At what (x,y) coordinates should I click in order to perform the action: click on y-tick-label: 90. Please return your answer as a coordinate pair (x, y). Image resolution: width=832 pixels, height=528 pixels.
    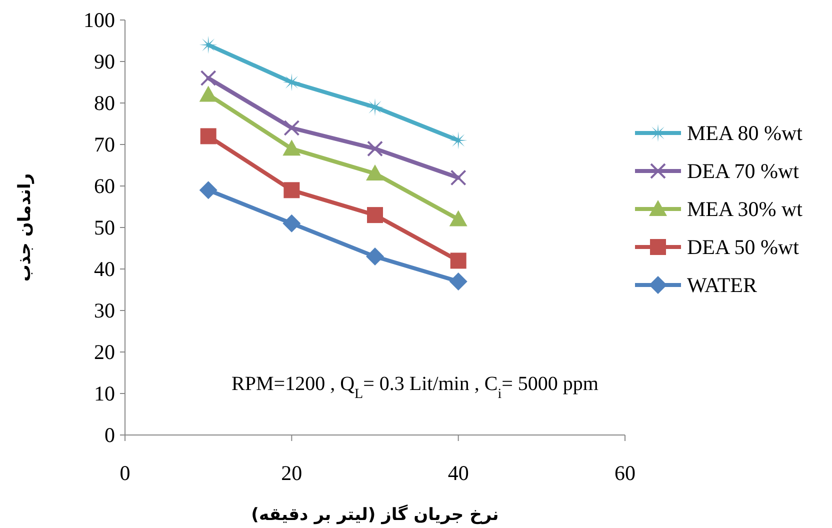
    Looking at the image, I should click on (104, 62).